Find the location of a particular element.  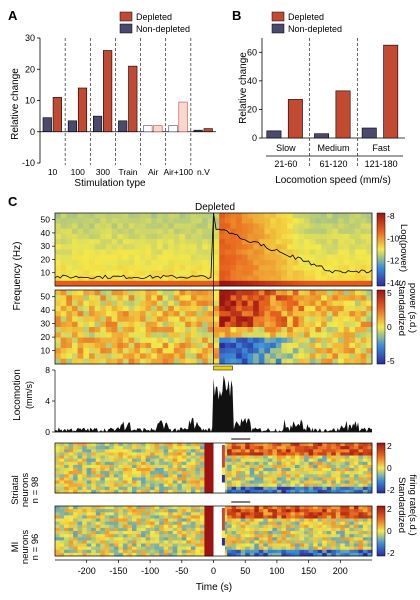

colorbar1-label: Log(power) is located at coordinates (403, 248).